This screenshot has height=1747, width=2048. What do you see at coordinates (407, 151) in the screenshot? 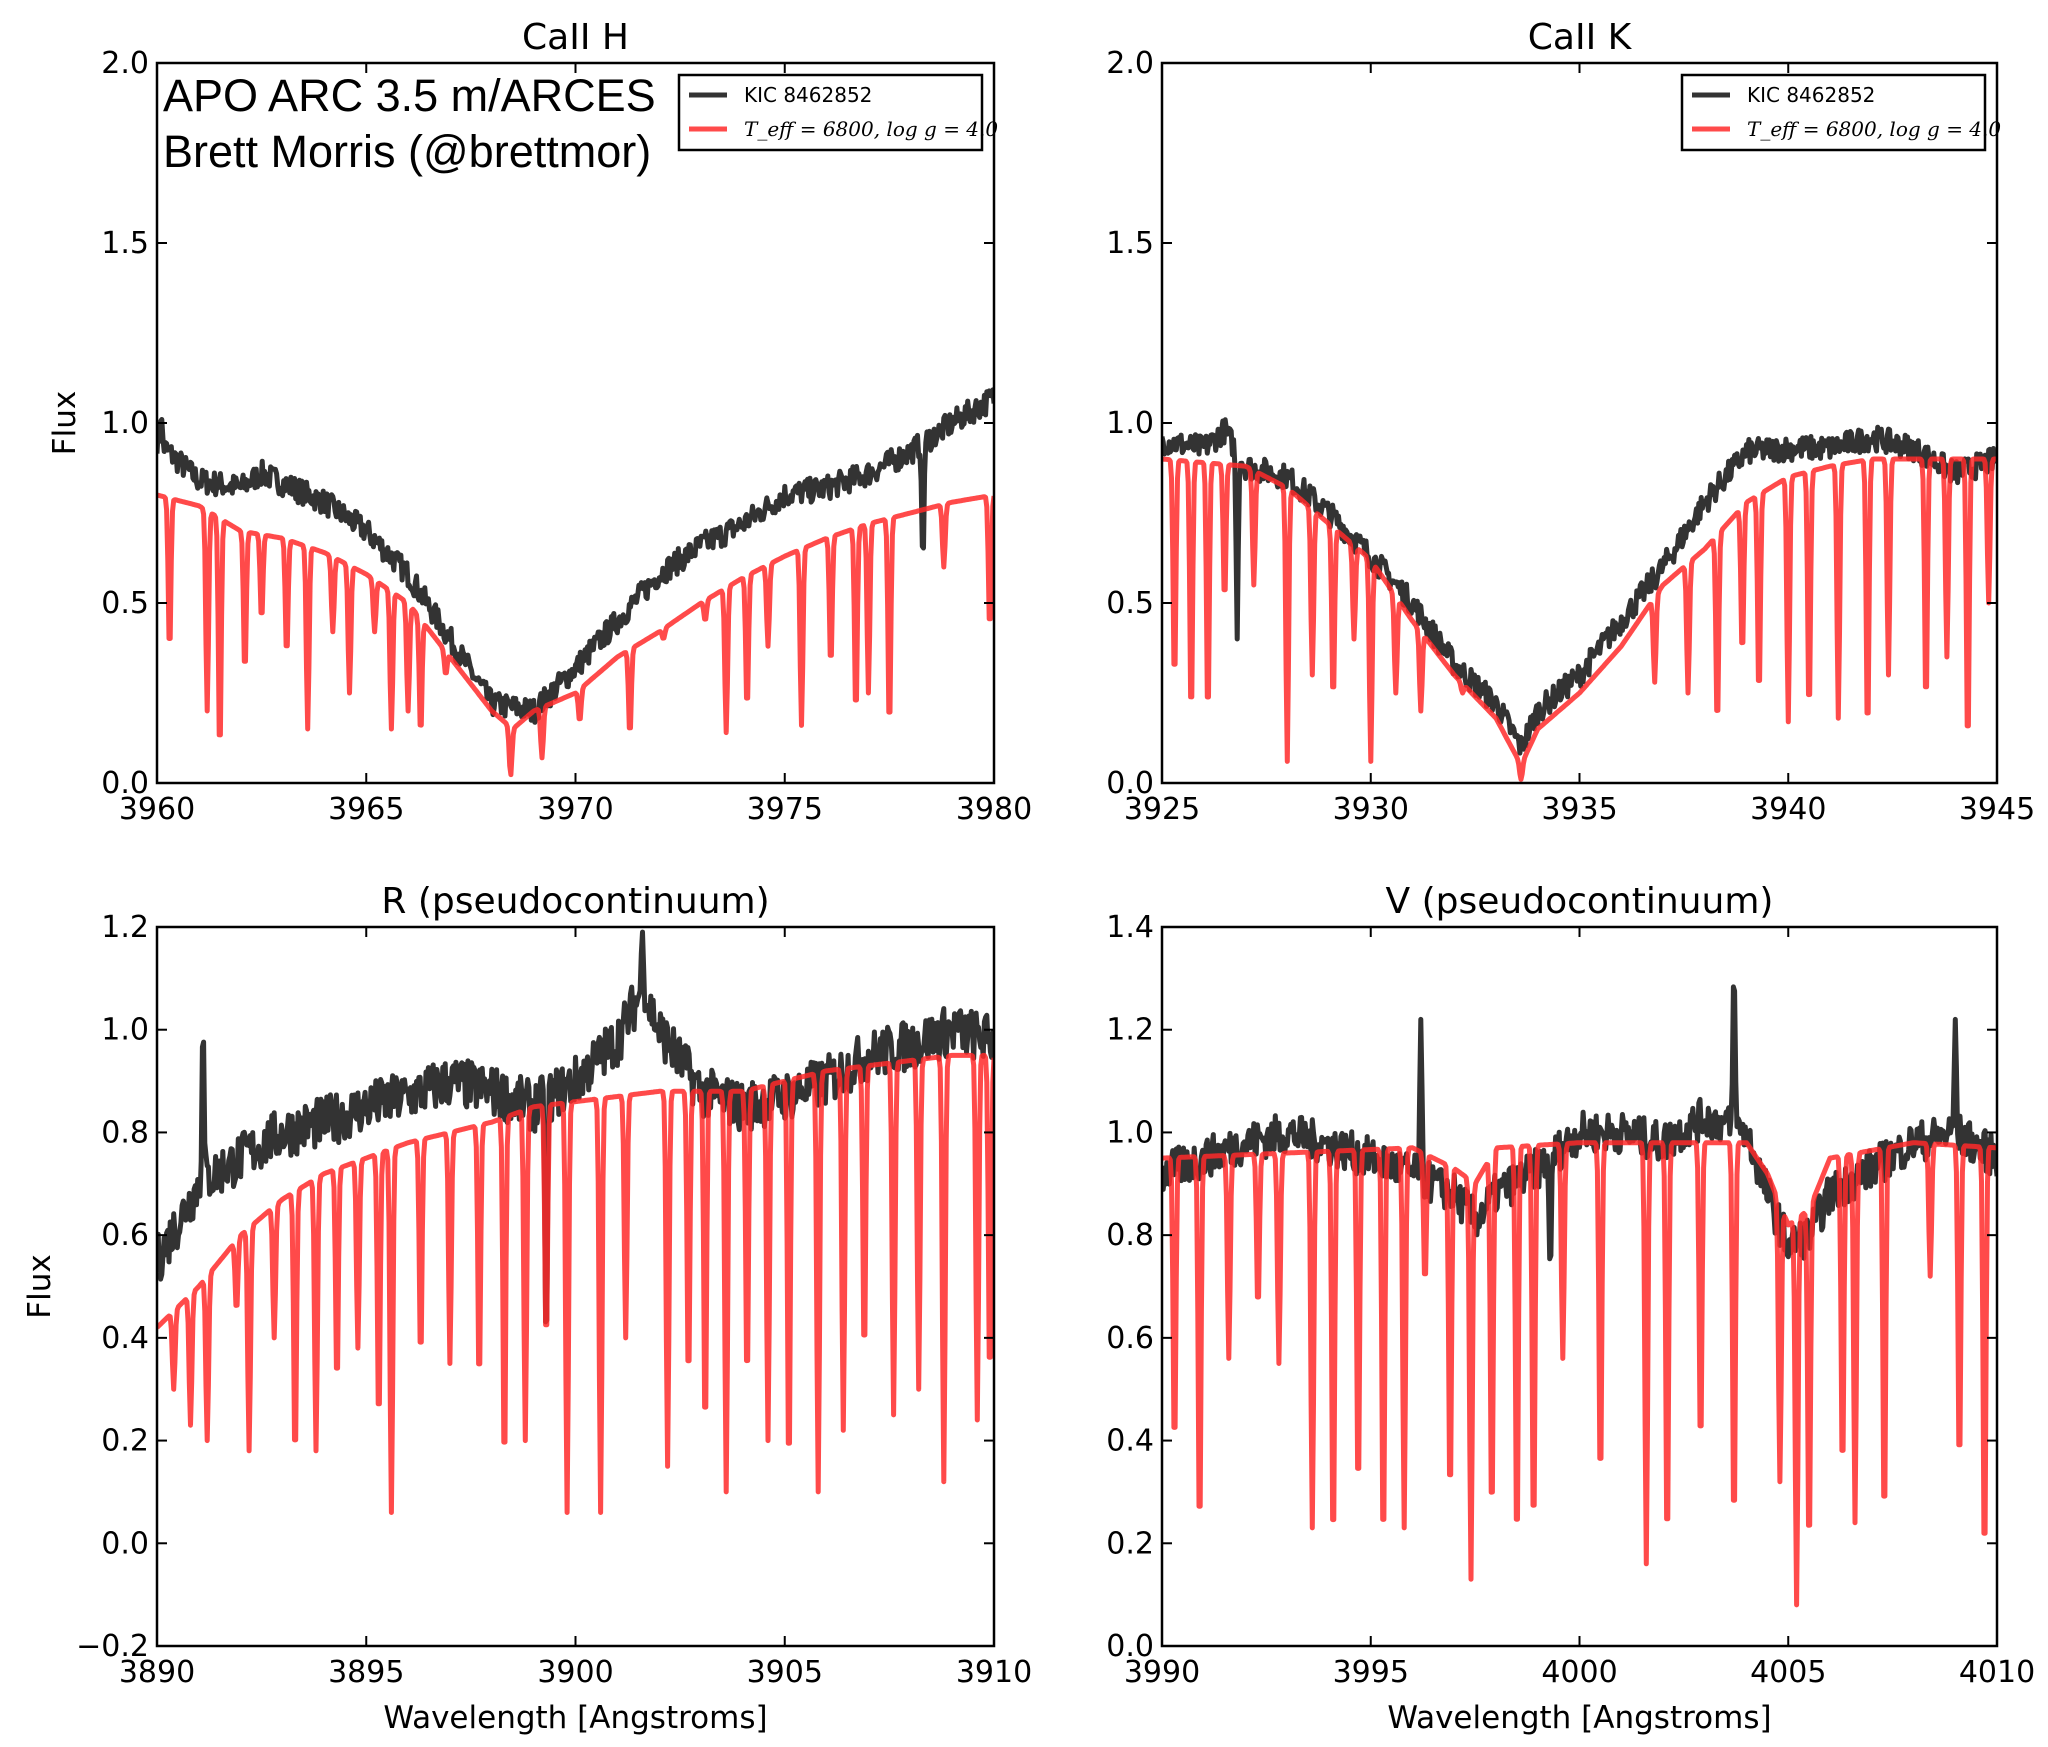
I see `annotation-text: Brett Morris (@brettmor)` at bounding box center [407, 151].